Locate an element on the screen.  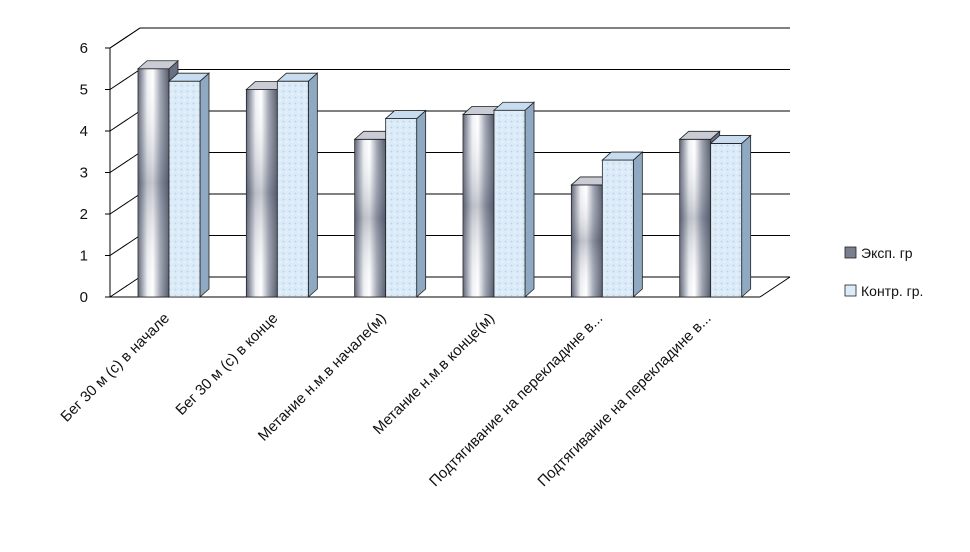
y-tick-label: 1 is located at coordinates (84, 256).